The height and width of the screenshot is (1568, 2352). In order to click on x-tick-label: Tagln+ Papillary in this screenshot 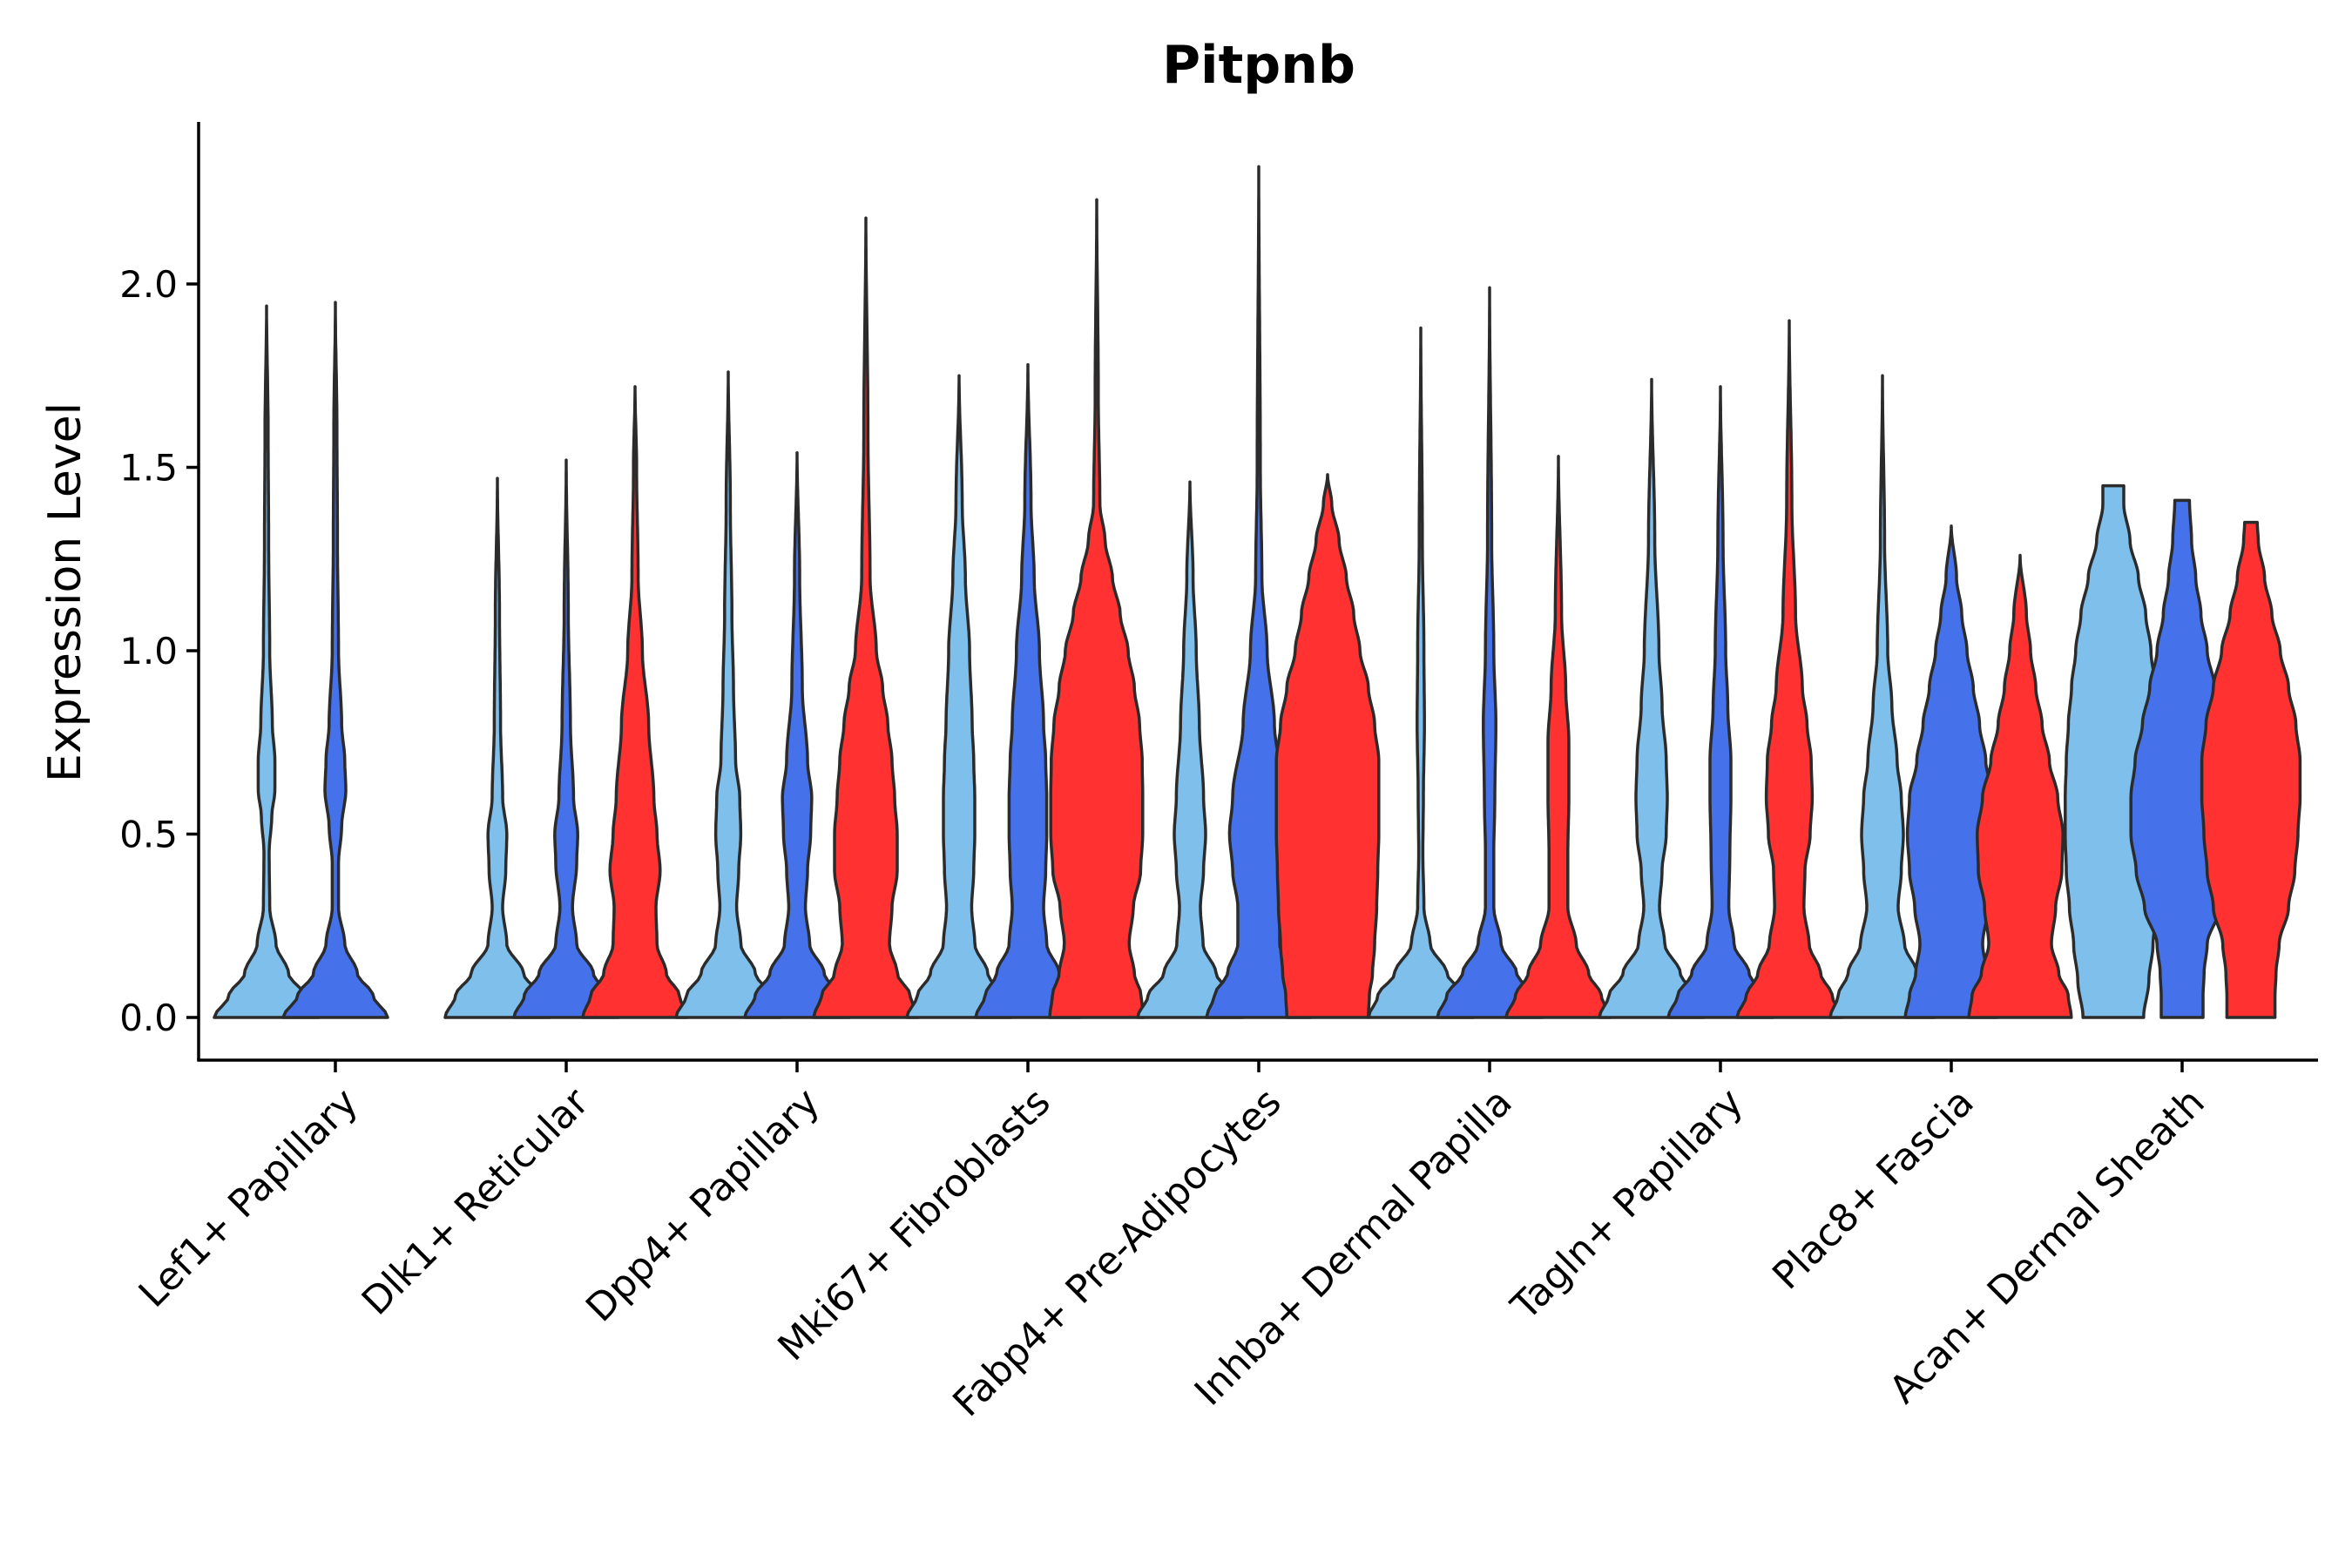, I will do `click(1627, 1204)`.